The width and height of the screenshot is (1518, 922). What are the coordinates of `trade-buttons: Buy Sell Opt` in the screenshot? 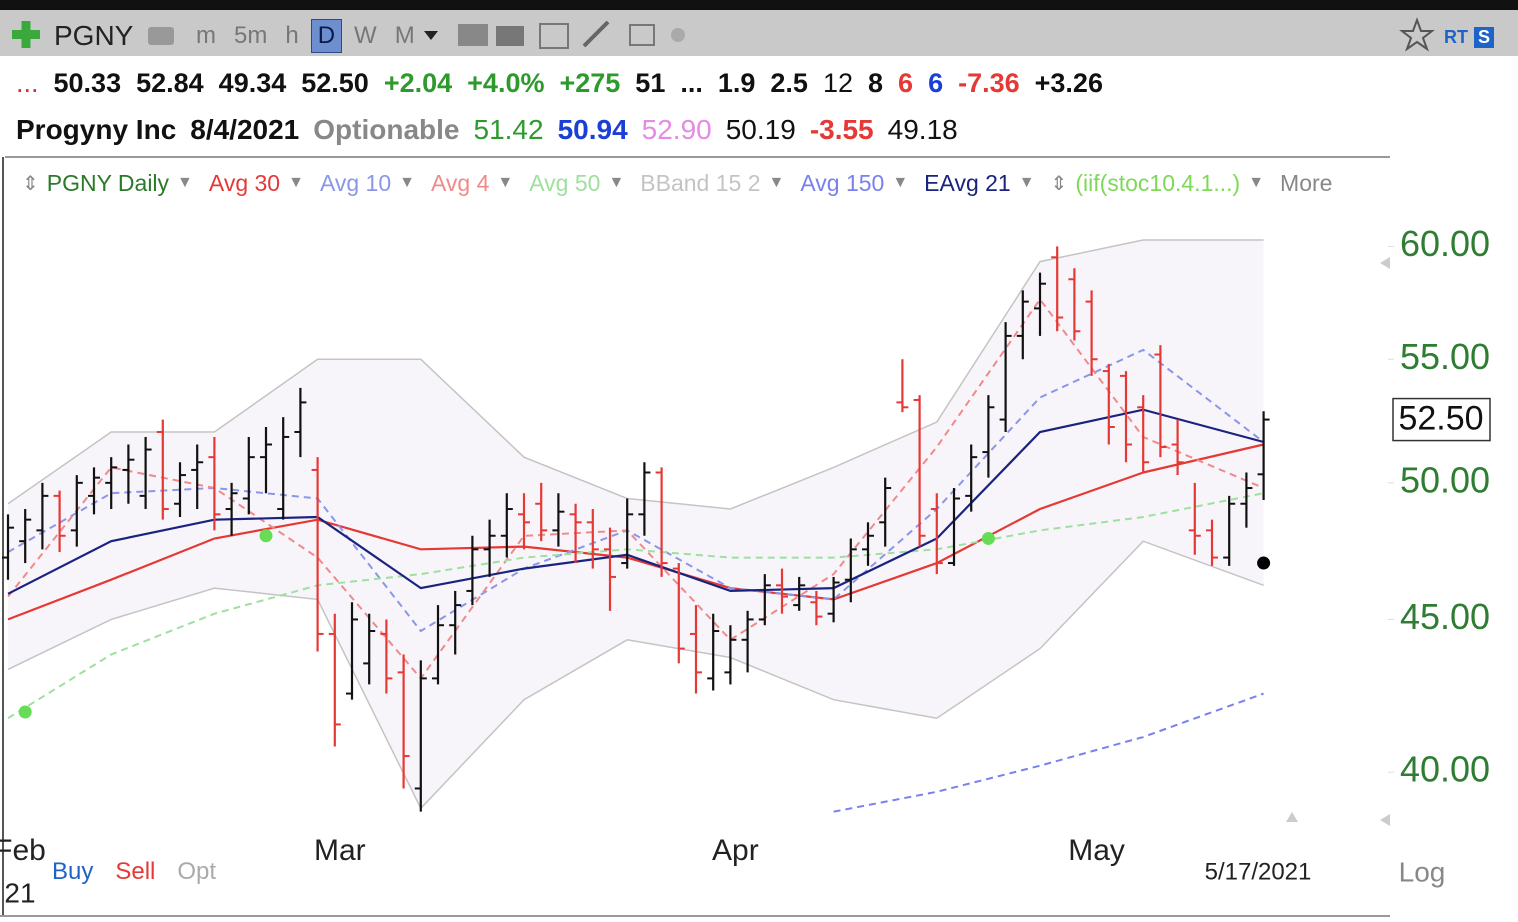 It's located at (134, 872).